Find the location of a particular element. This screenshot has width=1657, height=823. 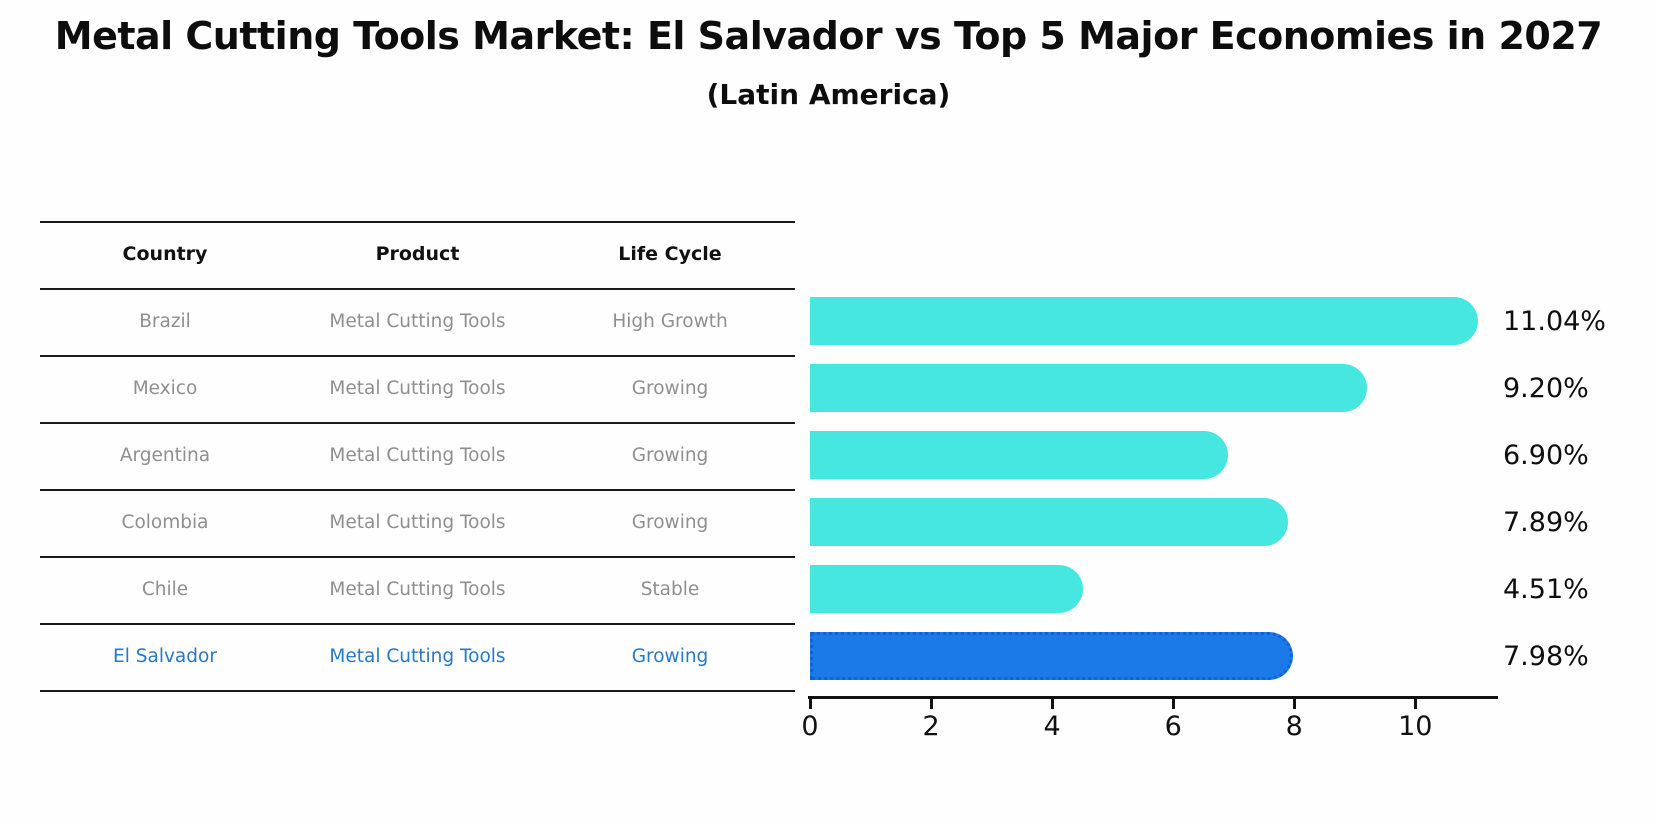

x-axis-tick-label: 0 is located at coordinates (810, 726).